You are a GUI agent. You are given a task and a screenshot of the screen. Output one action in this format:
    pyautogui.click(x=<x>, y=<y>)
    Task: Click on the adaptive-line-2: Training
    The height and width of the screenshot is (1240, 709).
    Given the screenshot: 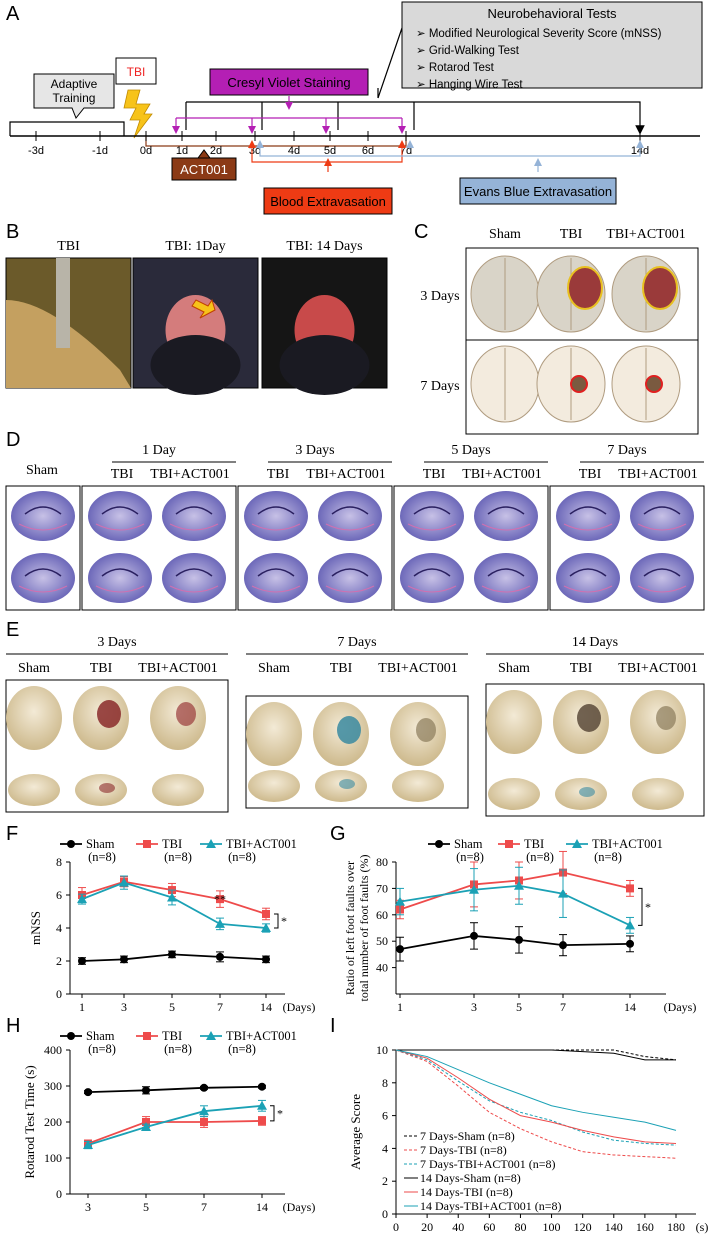 What is the action you would take?
    pyautogui.click(x=74, y=98)
    